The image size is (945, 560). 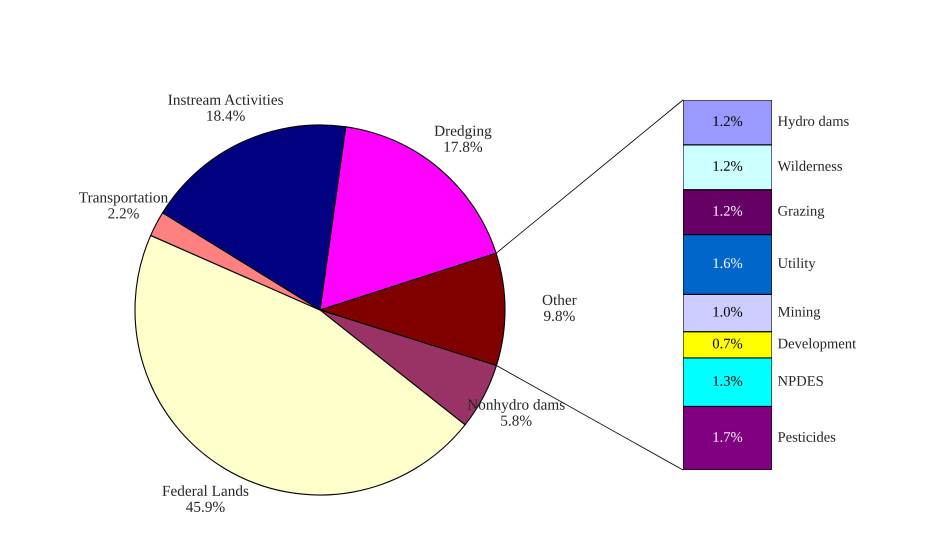 What do you see at coordinates (807, 437) in the screenshot?
I see `series-label: Pesticides` at bounding box center [807, 437].